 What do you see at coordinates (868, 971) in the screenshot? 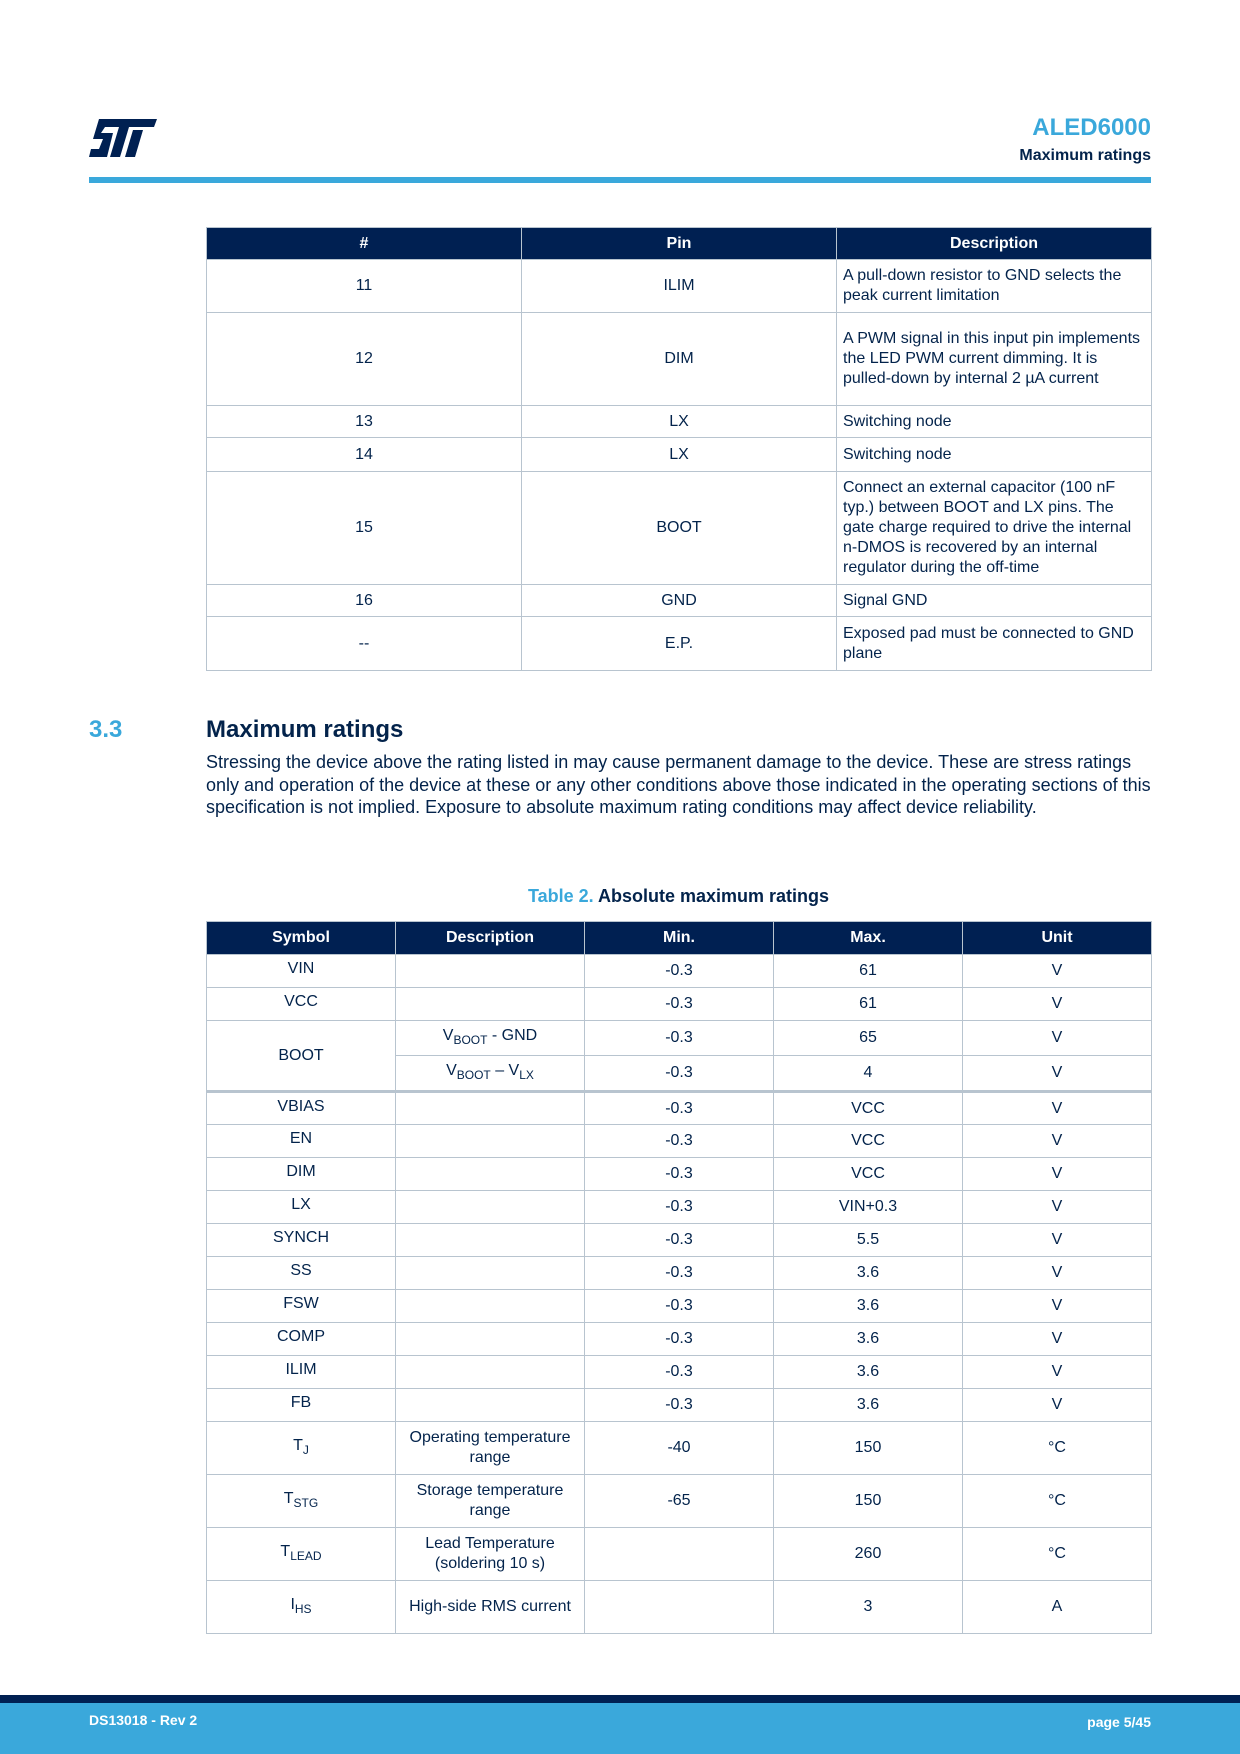
I see `table-cell: 61` at bounding box center [868, 971].